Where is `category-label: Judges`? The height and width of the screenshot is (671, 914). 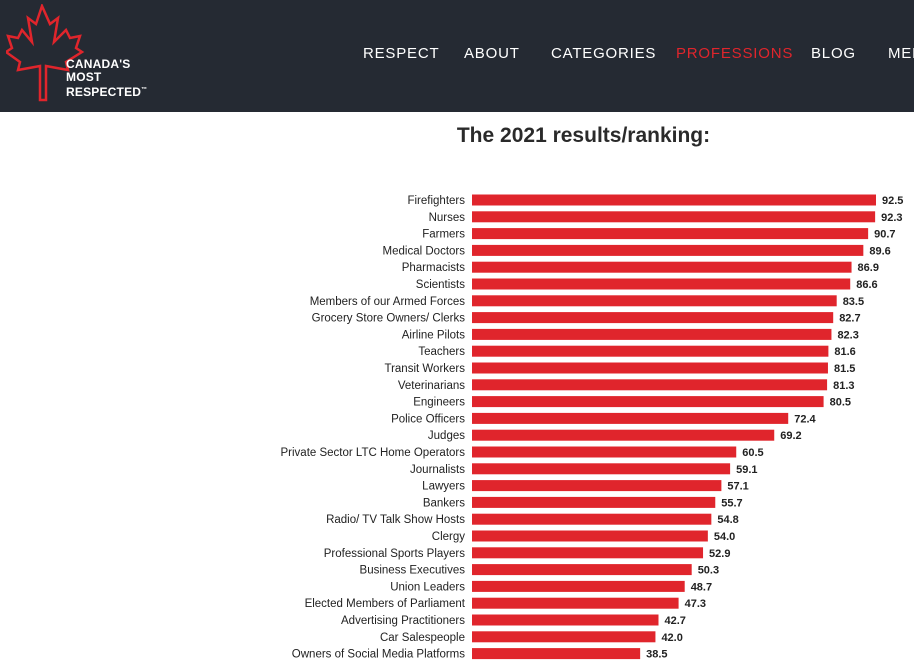 category-label: Judges is located at coordinates (446, 436).